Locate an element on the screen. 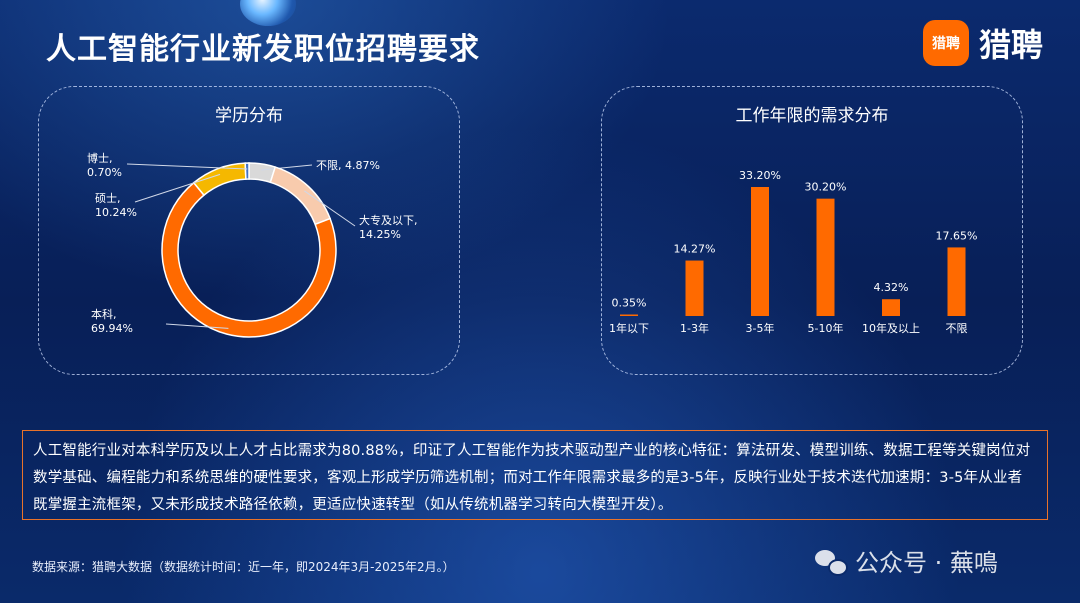 The image size is (1080, 603). donut-label-item-1: 大专及以下, is located at coordinates (388, 220).